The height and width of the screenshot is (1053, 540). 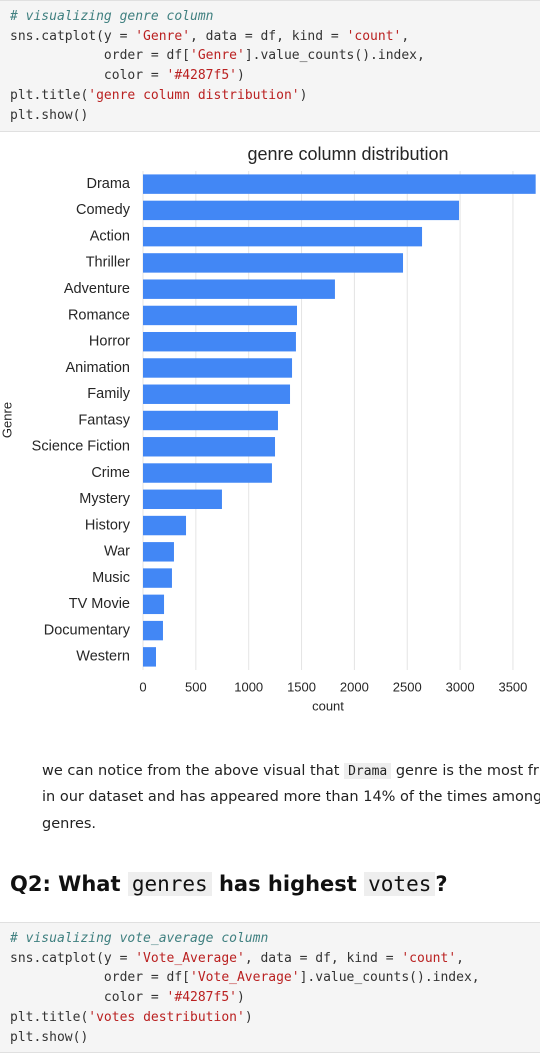 What do you see at coordinates (108, 394) in the screenshot?
I see `y-tick-label: Family` at bounding box center [108, 394].